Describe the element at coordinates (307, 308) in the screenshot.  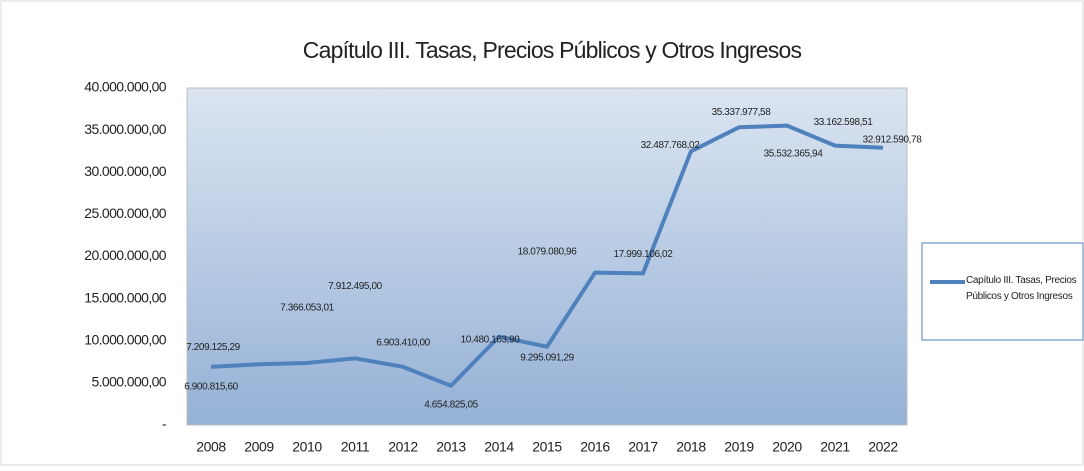
I see `data-label: 7.366.053,01` at that location.